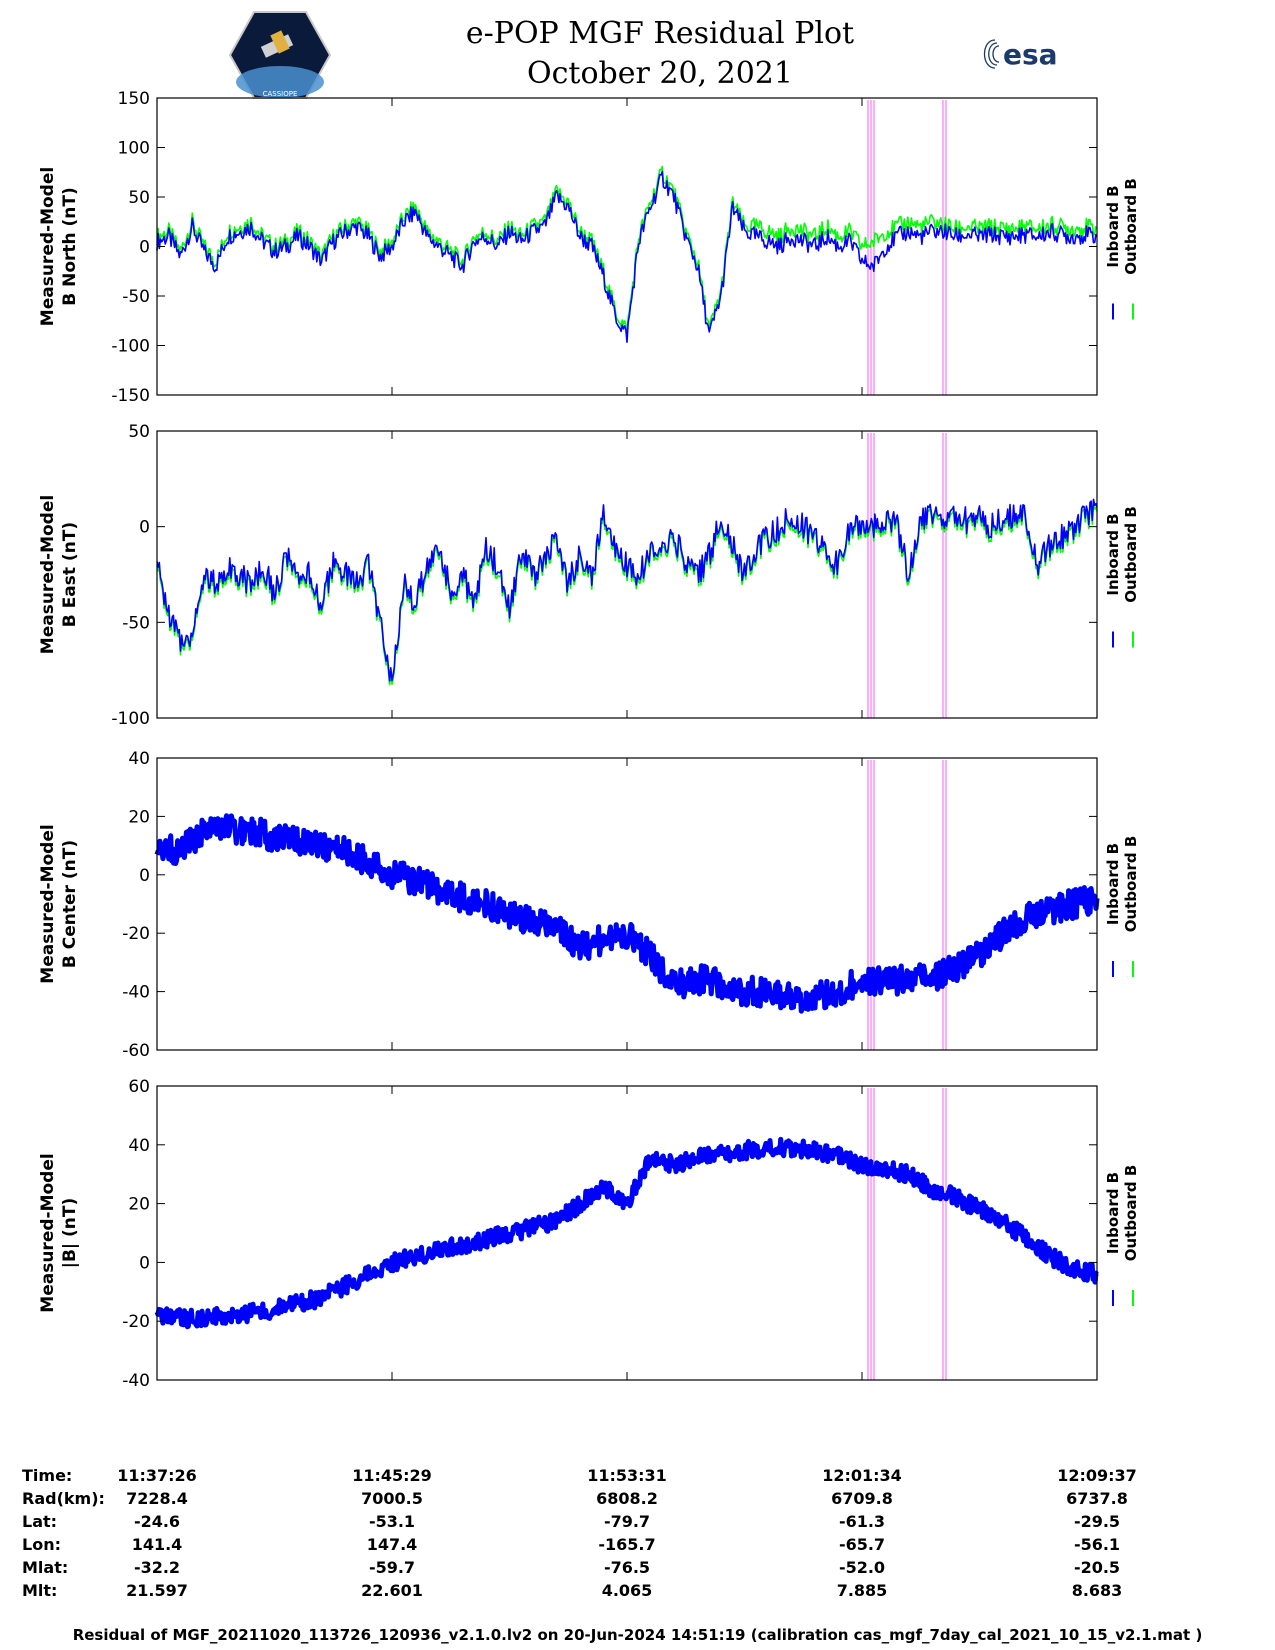  Describe the element at coordinates (70, 246) in the screenshot. I see `y-axis-label-line2: B North (nT)` at that location.